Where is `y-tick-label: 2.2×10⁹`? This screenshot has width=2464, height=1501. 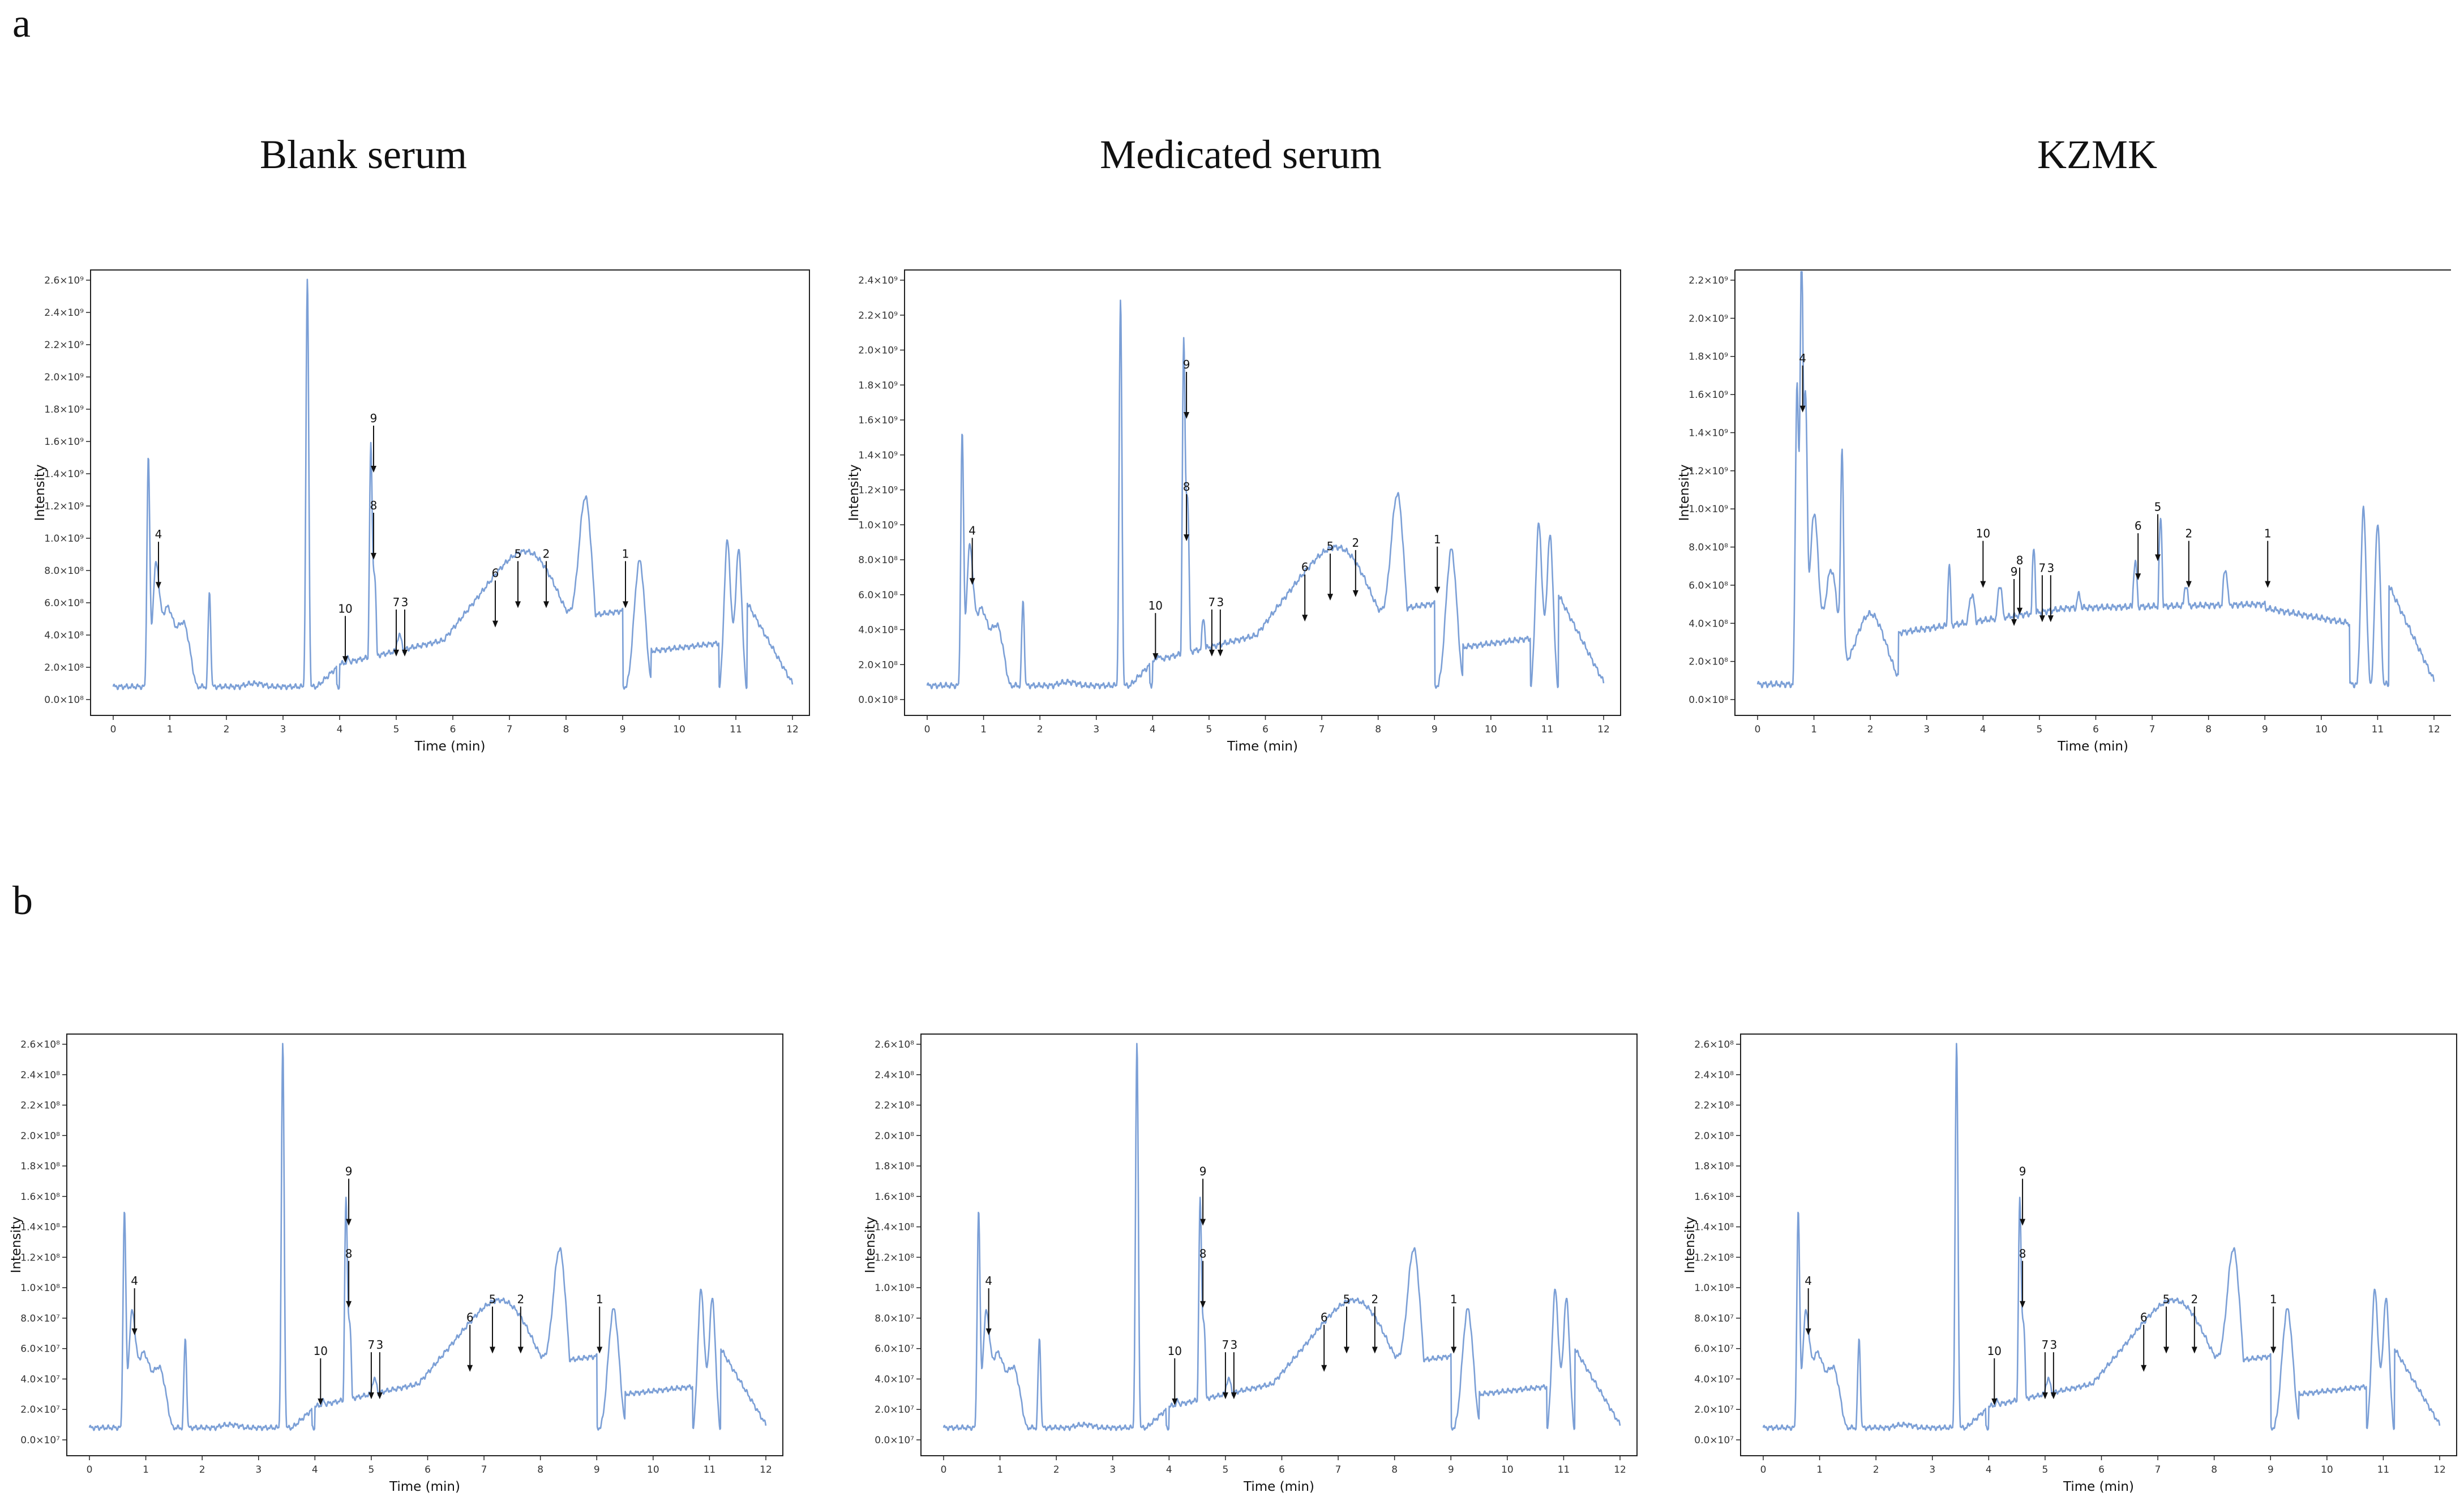 y-tick-label: 2.2×10⁹ is located at coordinates (1708, 280).